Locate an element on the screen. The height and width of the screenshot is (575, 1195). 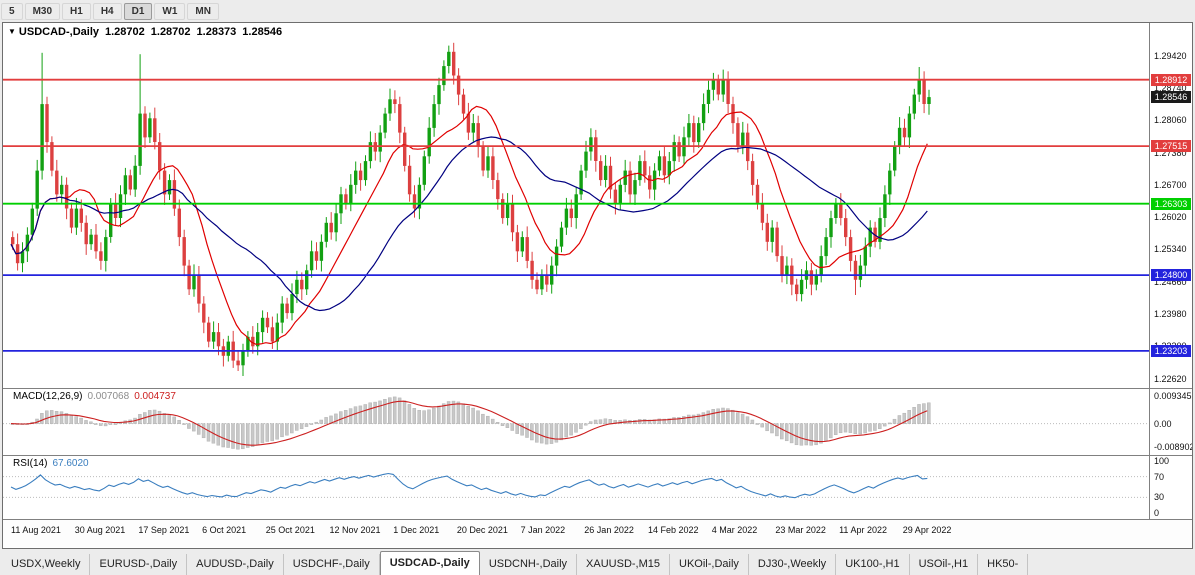
chart-tab-usoil-h1: USOil-,H1 is located at coordinates (944, 564).